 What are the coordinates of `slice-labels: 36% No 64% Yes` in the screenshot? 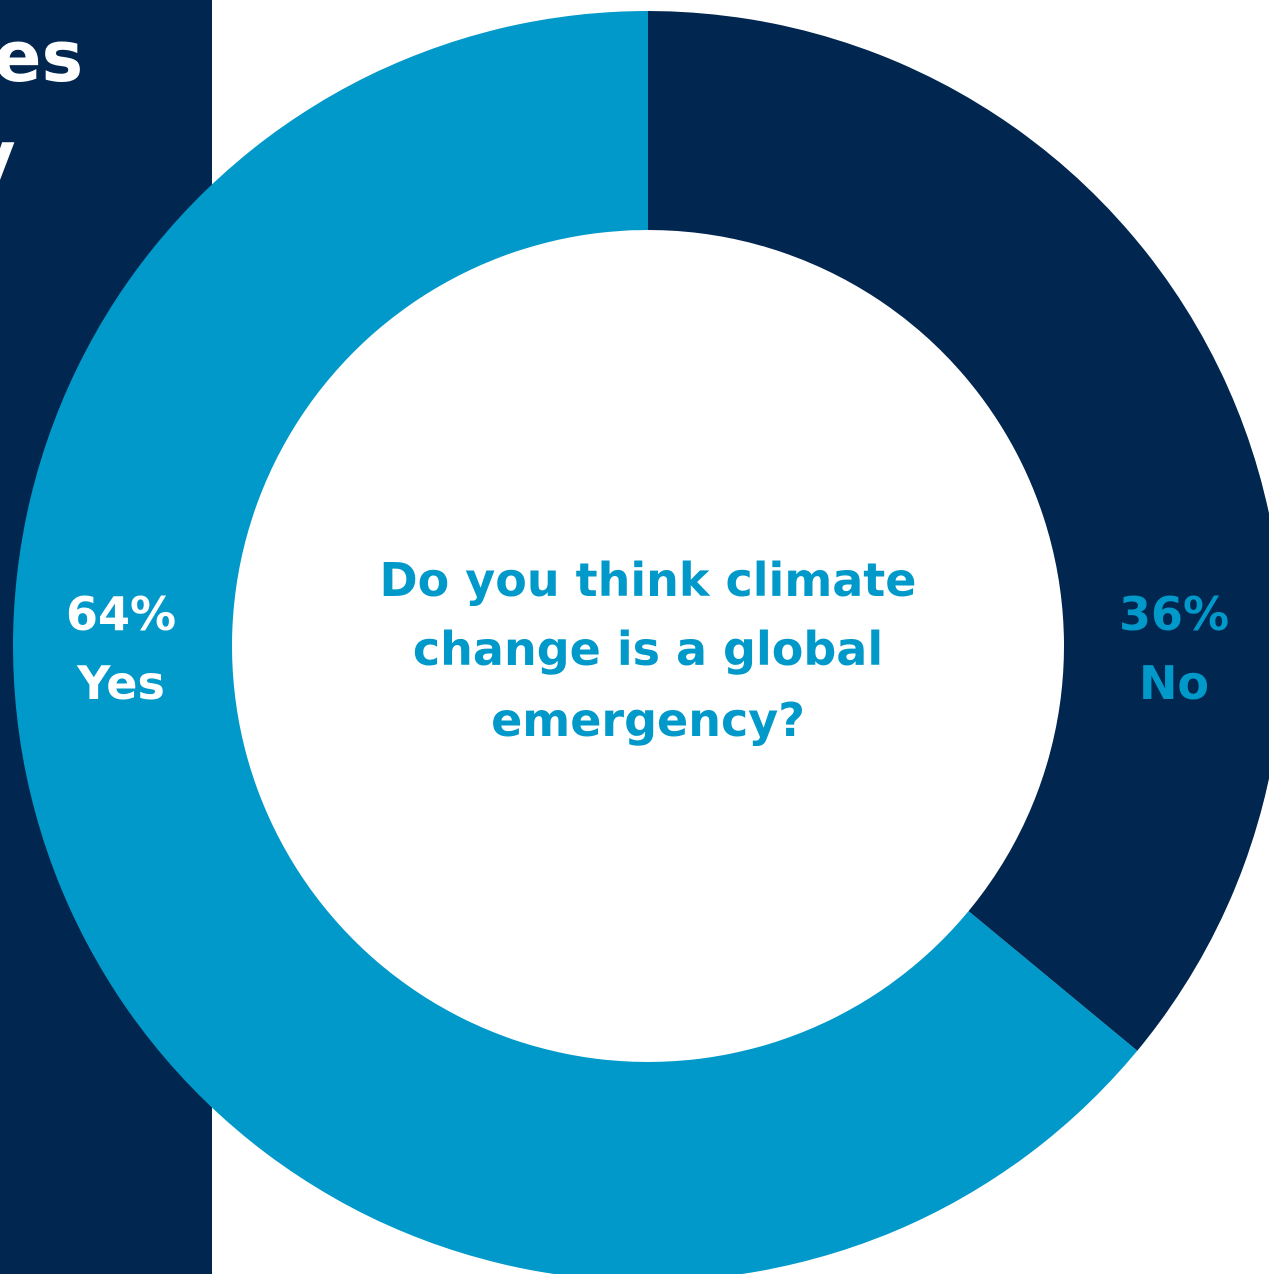 It's located at (647, 648).